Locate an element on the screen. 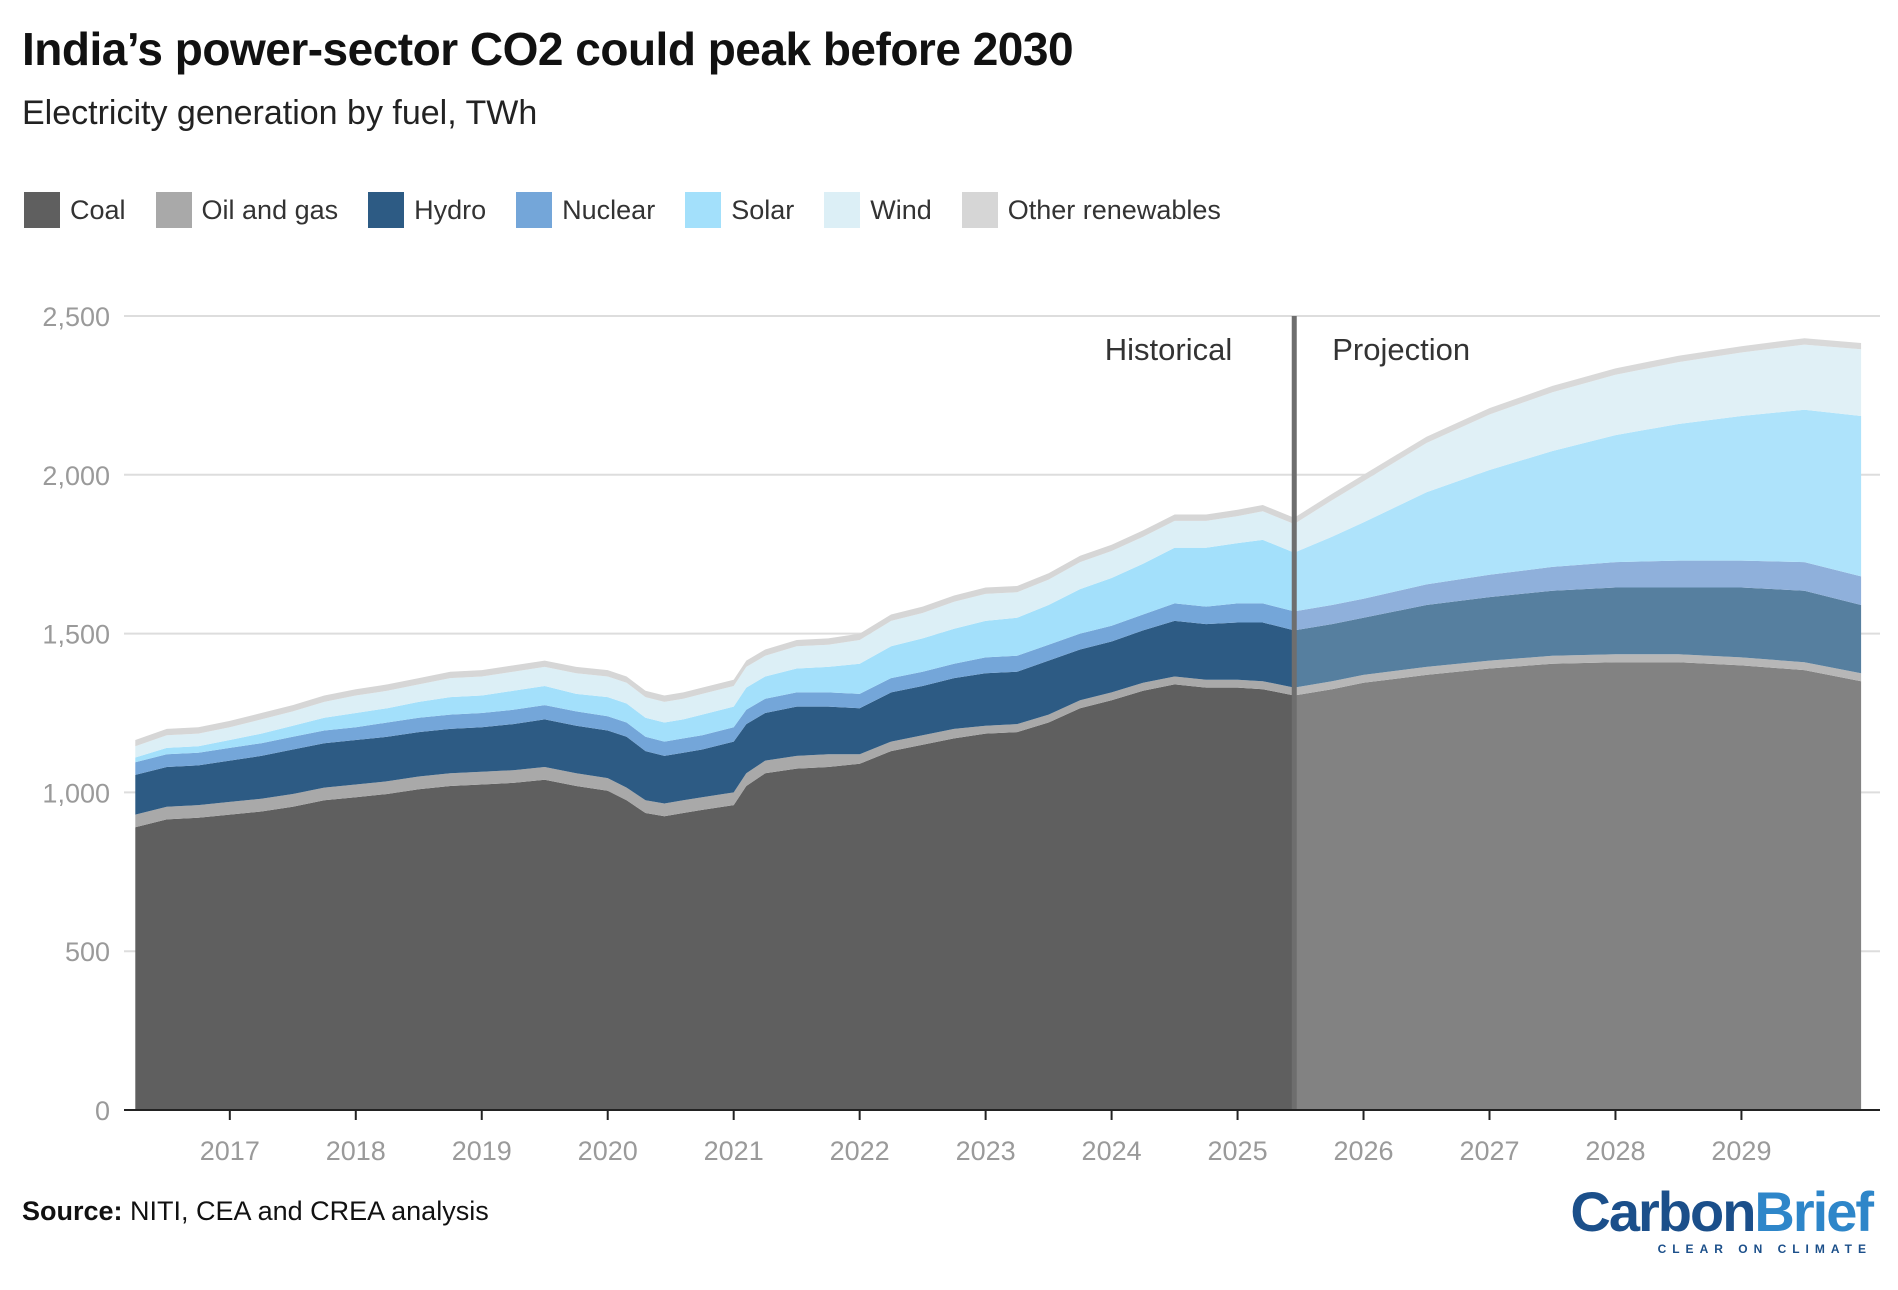  legend-label-wind: Wind is located at coordinates (901, 209).